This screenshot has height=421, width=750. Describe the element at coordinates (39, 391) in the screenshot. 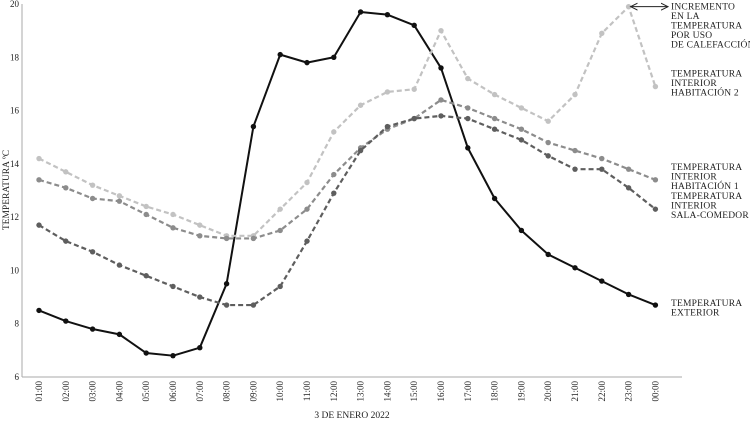

I see `x-tick-label: 01:00` at that location.